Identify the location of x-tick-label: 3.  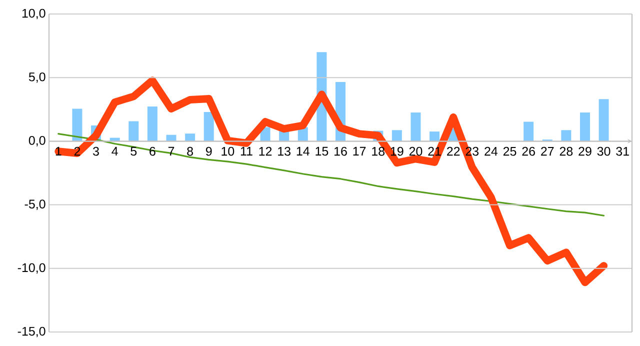
(96, 151).